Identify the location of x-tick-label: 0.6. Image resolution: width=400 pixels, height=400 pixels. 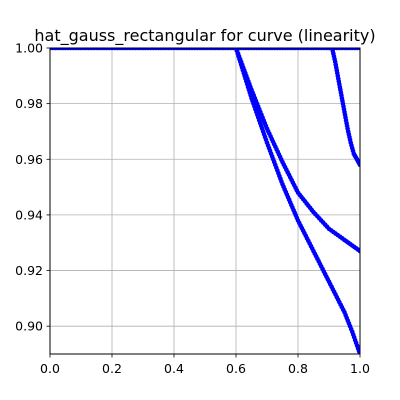
(236, 368).